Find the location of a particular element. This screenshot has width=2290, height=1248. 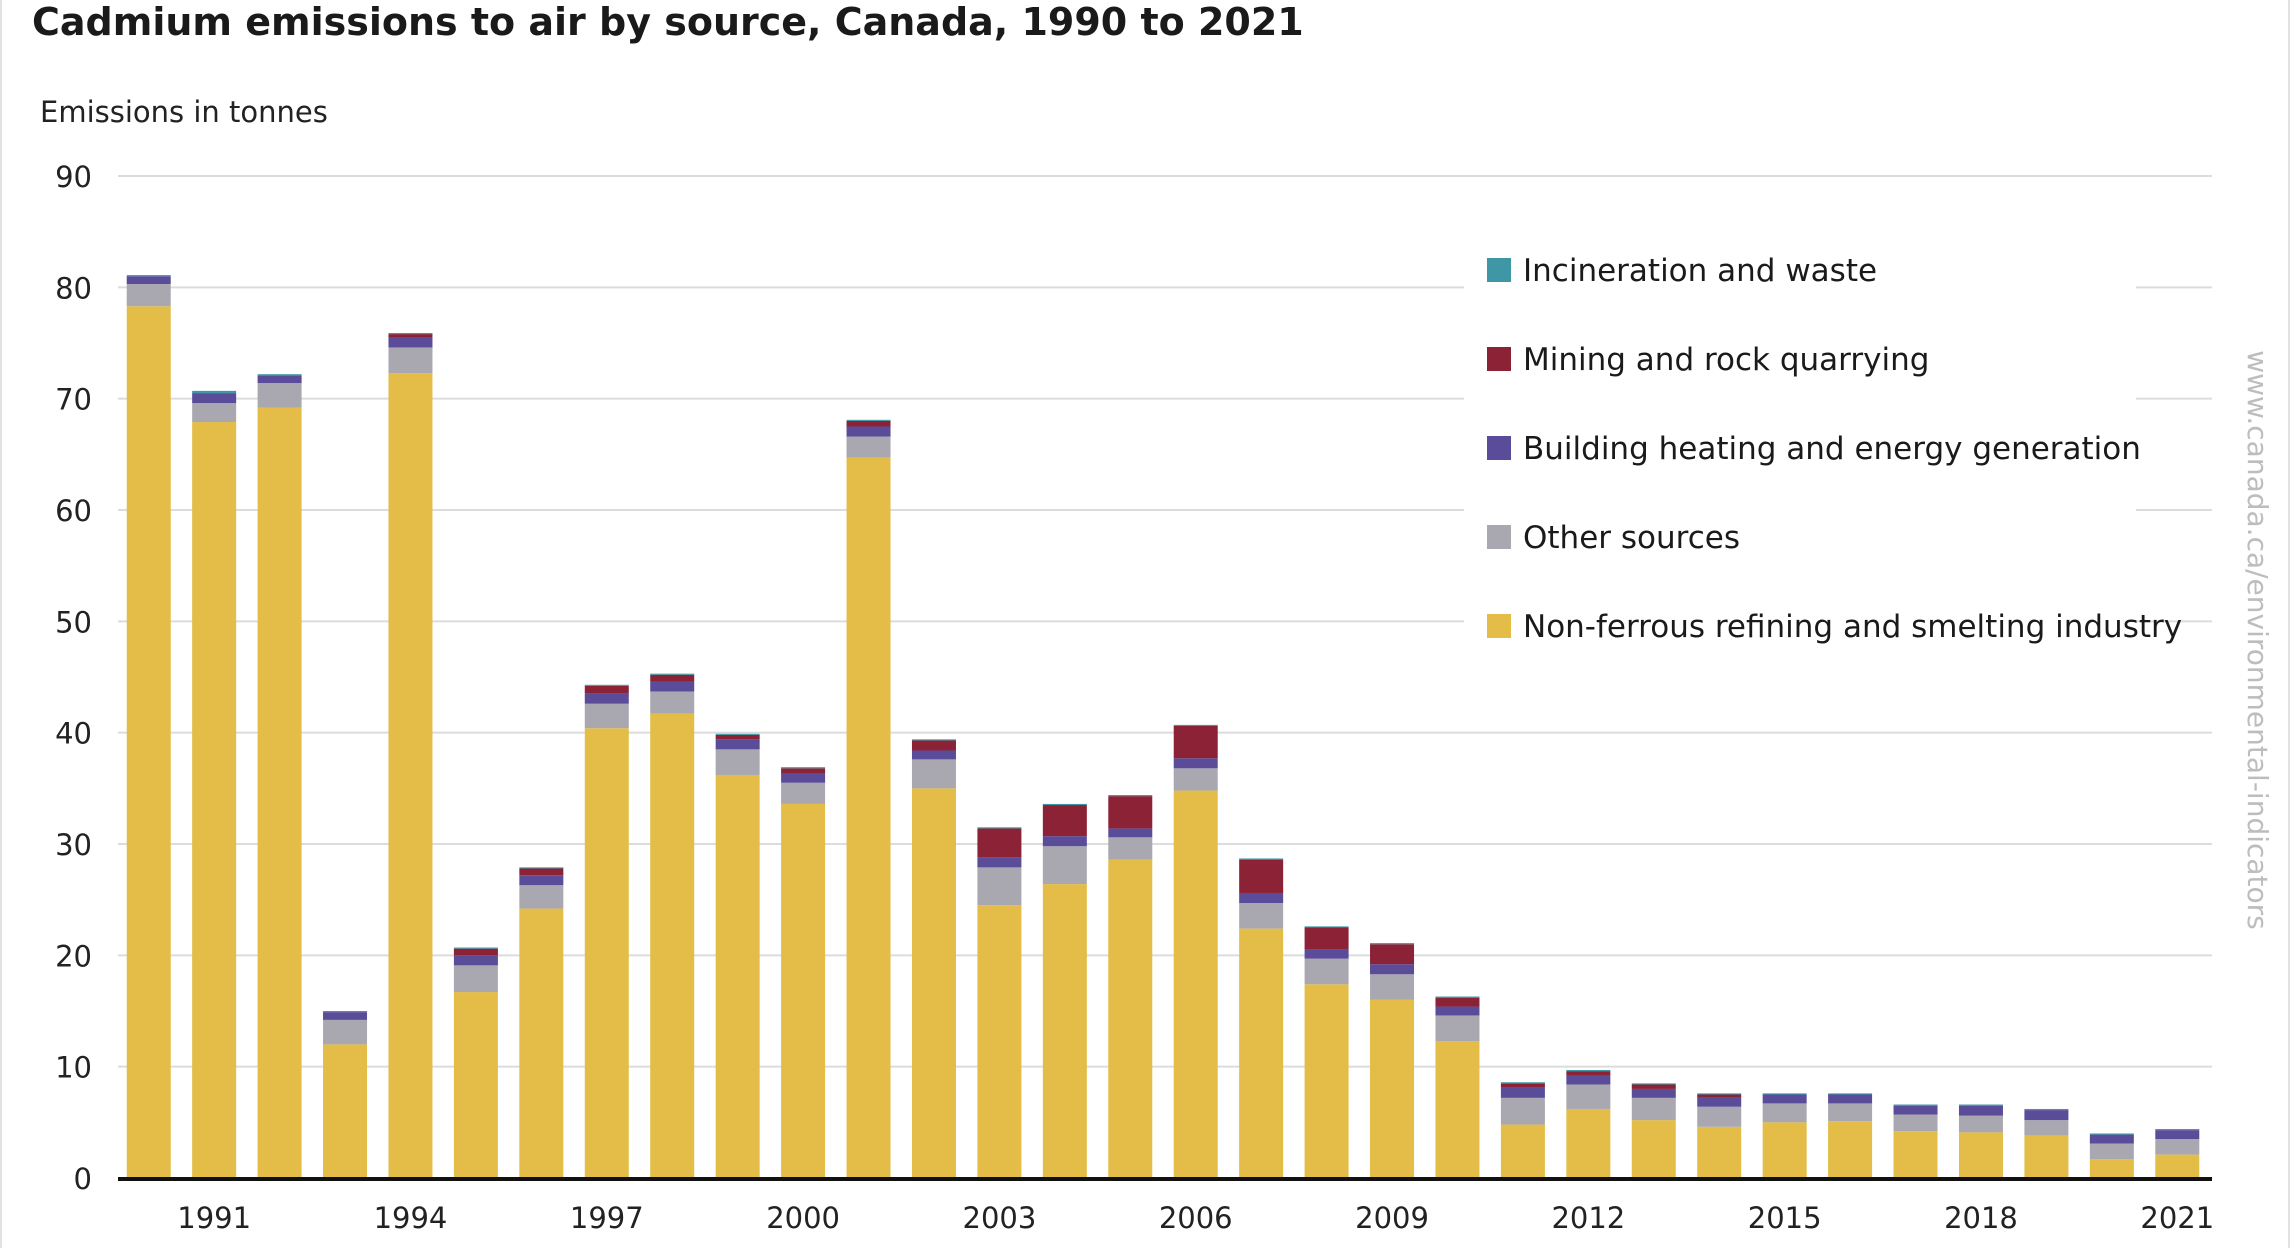

y-tick-label: 80 is located at coordinates (73, 288).